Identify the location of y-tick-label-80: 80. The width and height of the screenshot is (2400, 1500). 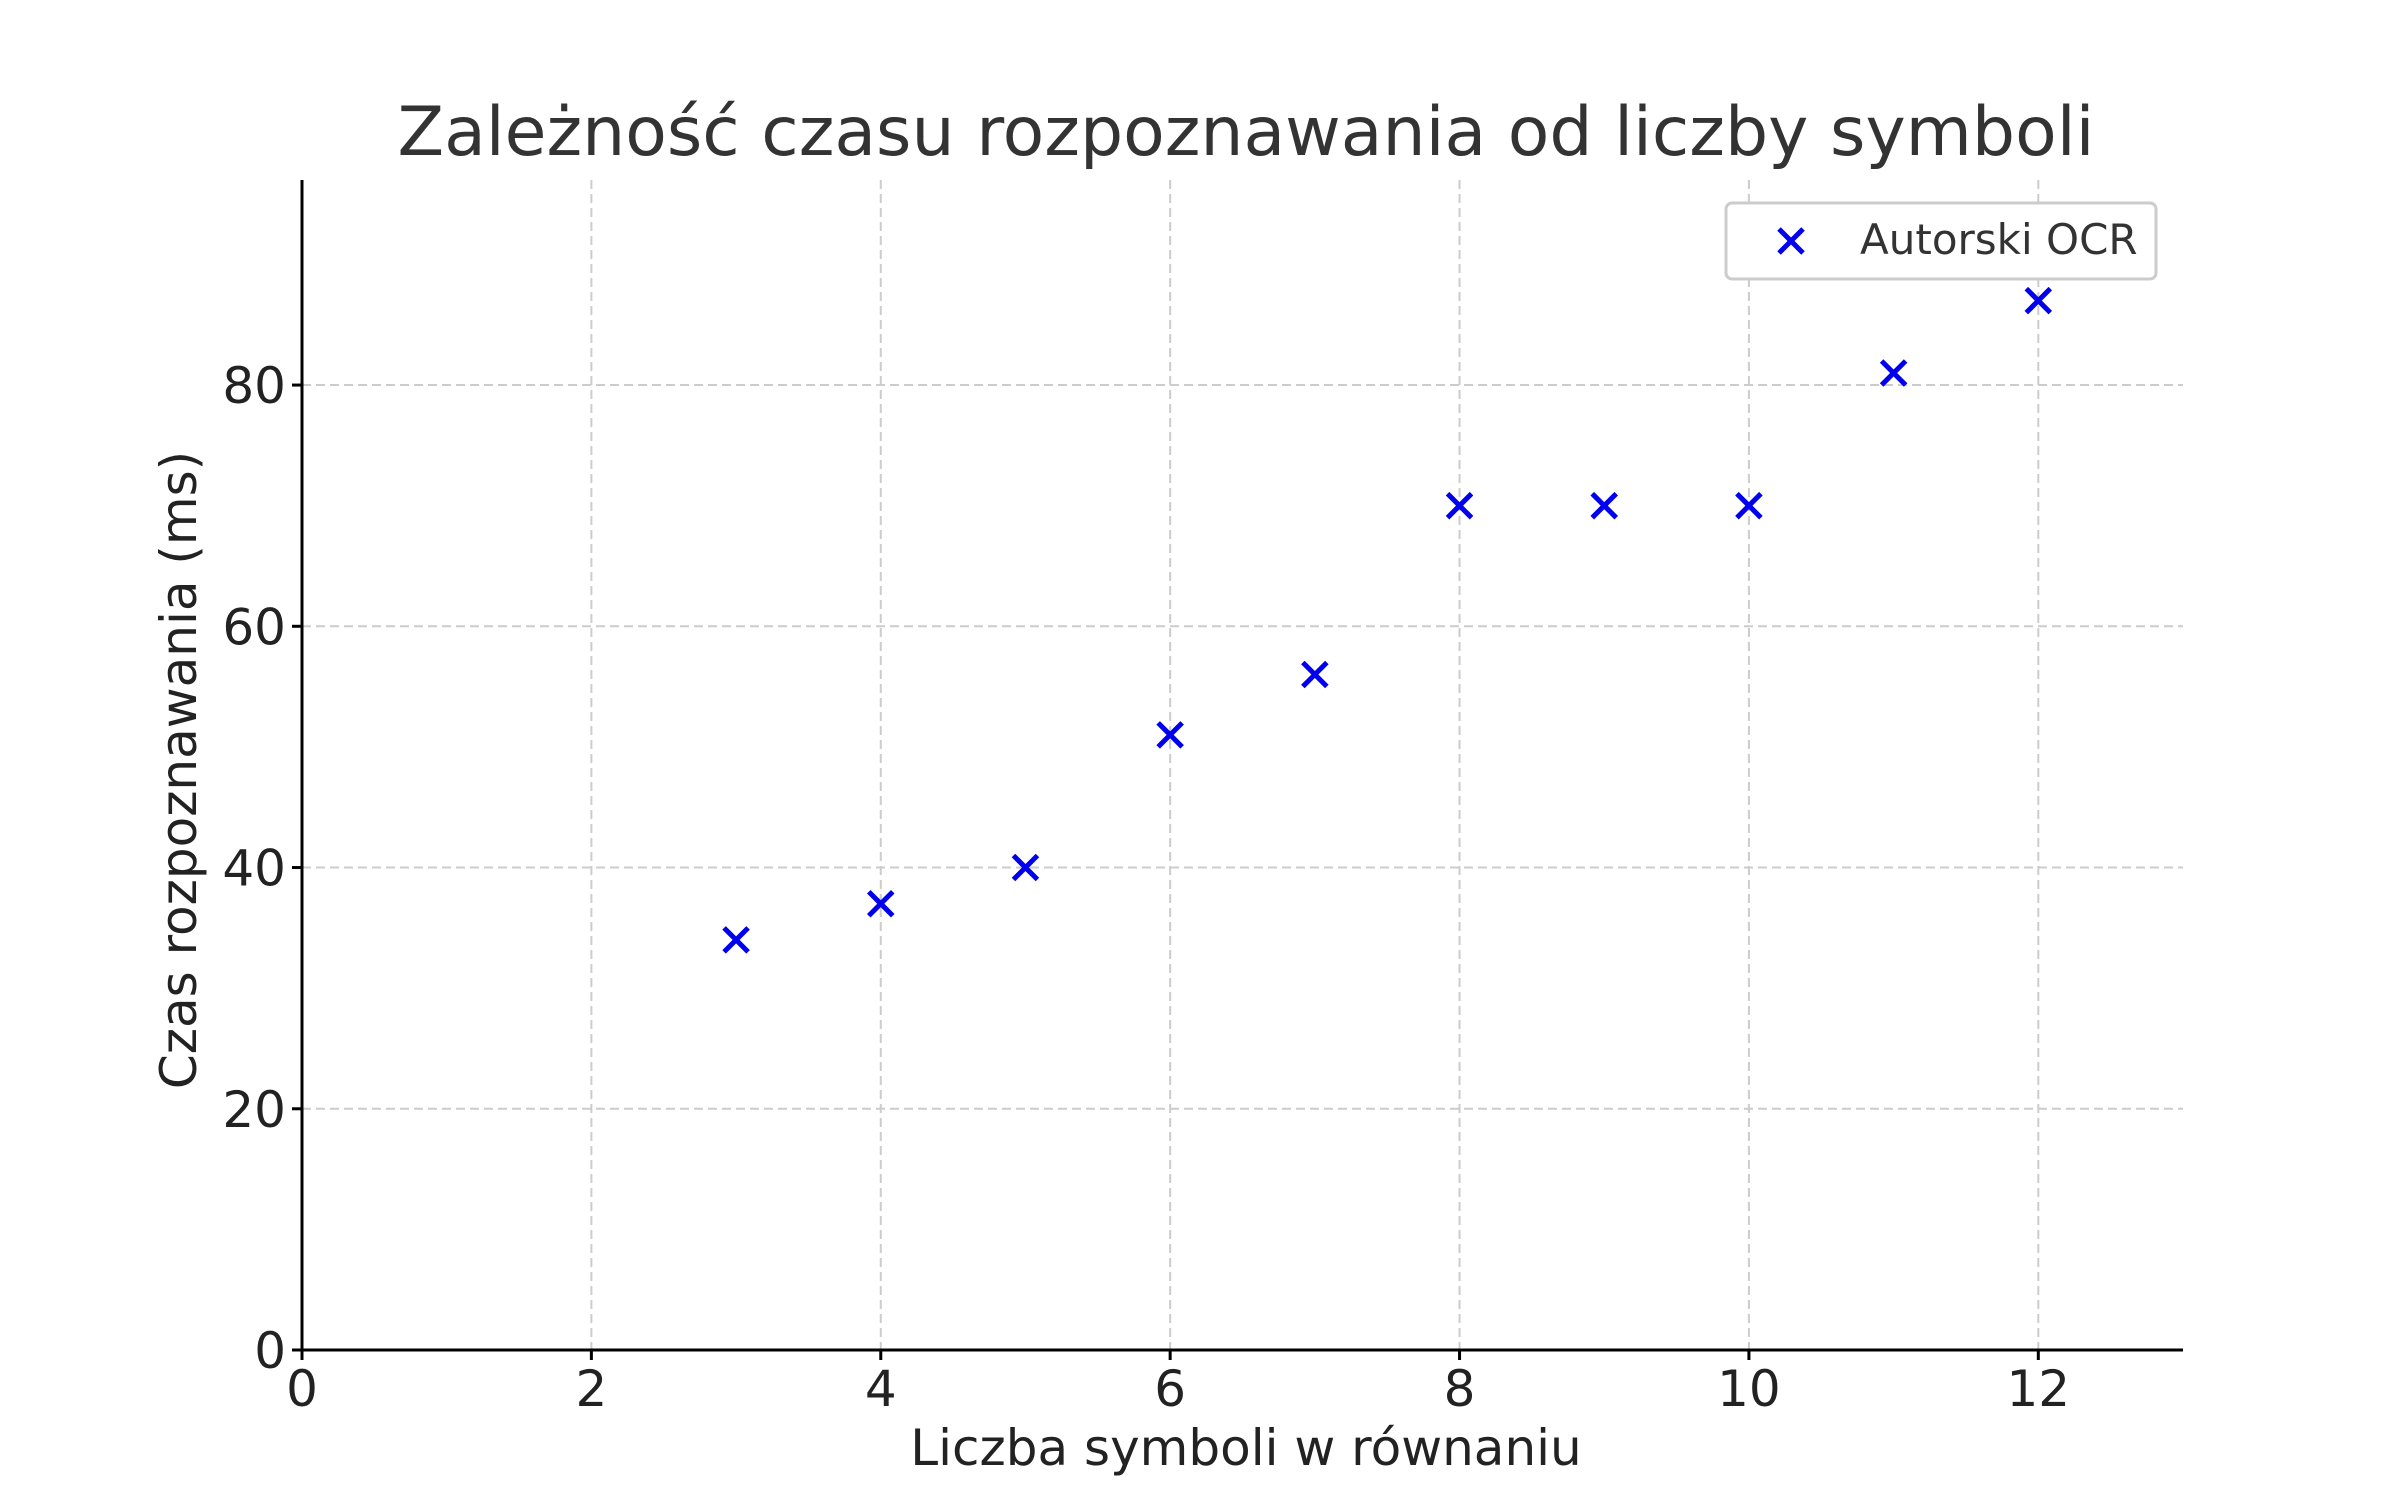
(254, 386).